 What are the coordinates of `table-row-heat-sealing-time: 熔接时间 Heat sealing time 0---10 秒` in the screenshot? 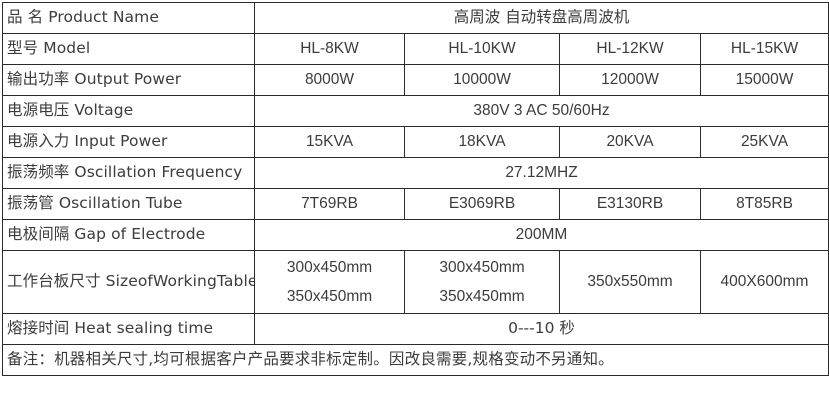 It's located at (415, 329).